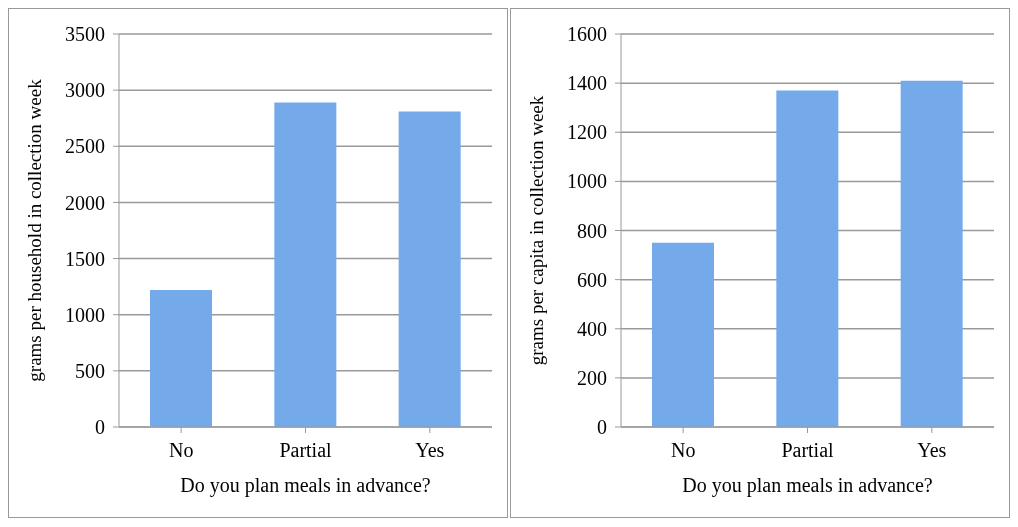 This screenshot has height=527, width=1018. I want to click on y-tick-label: 2500, so click(85, 146).